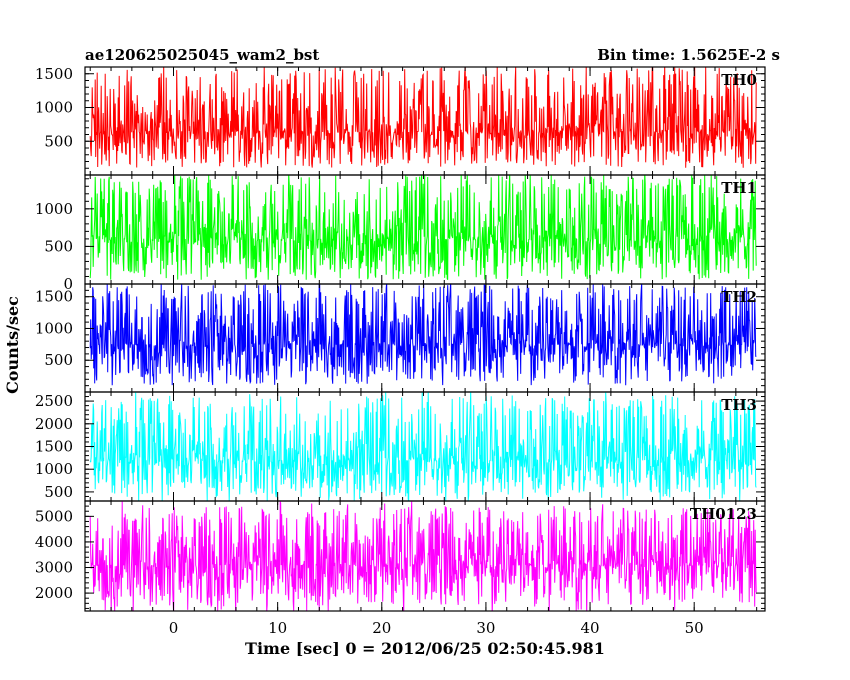  I want to click on x-tick-label: 10, so click(277, 628).